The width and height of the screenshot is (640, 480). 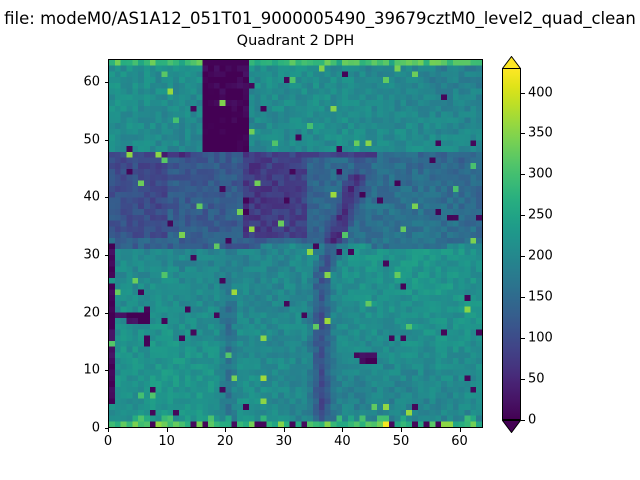 I want to click on colorbar-gradient, so click(x=511, y=244).